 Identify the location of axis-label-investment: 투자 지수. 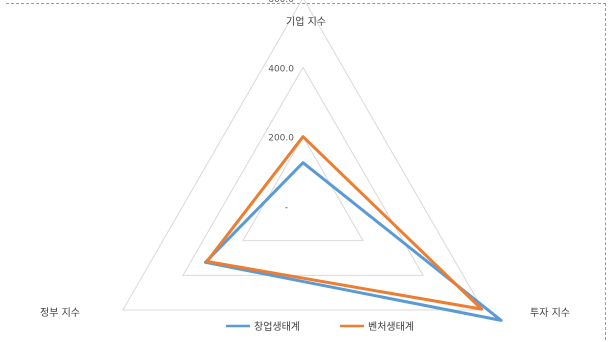
(550, 313).